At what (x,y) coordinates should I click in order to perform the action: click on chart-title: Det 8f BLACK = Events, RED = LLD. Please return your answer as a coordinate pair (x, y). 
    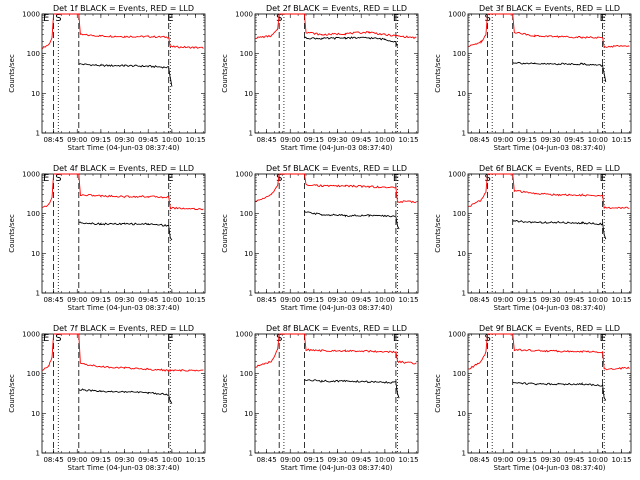
    Looking at the image, I should click on (336, 328).